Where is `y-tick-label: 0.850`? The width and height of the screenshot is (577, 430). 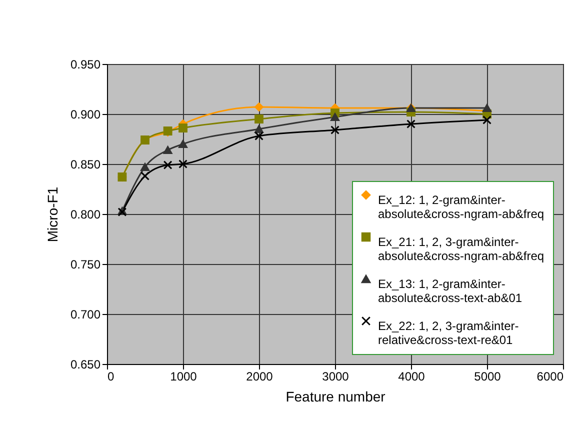 y-tick-label: 0.850 is located at coordinates (85, 165).